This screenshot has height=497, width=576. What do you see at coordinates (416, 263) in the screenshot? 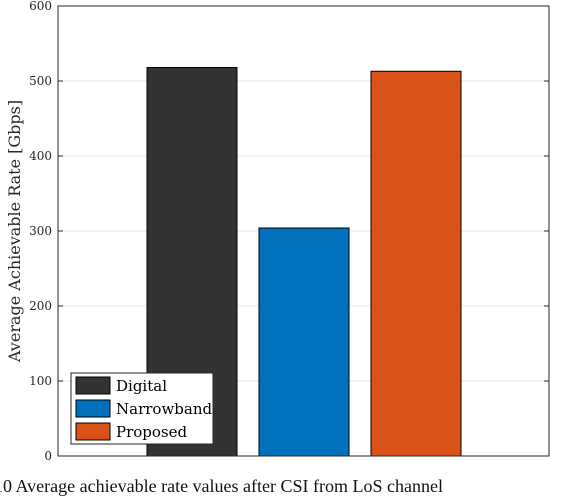
I see `bar-proposed` at bounding box center [416, 263].